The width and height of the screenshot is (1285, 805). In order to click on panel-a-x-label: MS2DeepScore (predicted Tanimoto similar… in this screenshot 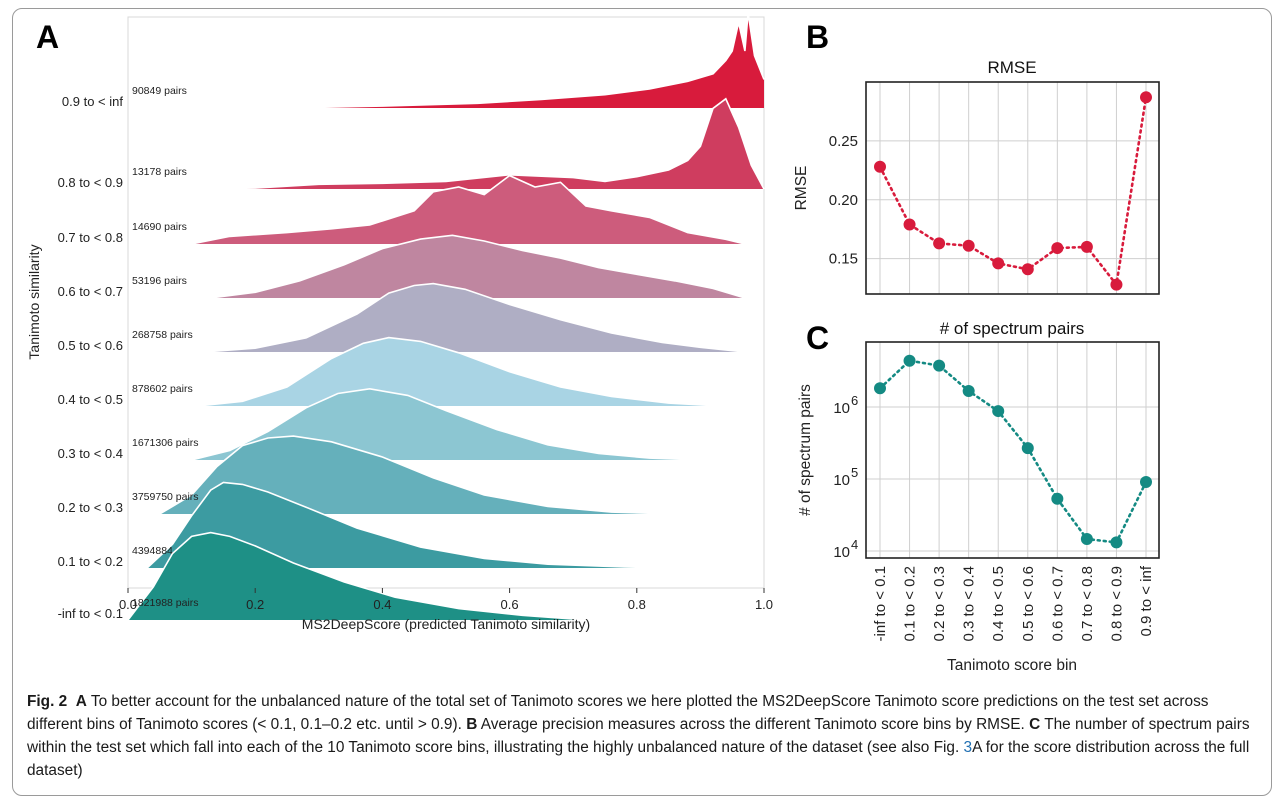, I will do `click(446, 624)`.